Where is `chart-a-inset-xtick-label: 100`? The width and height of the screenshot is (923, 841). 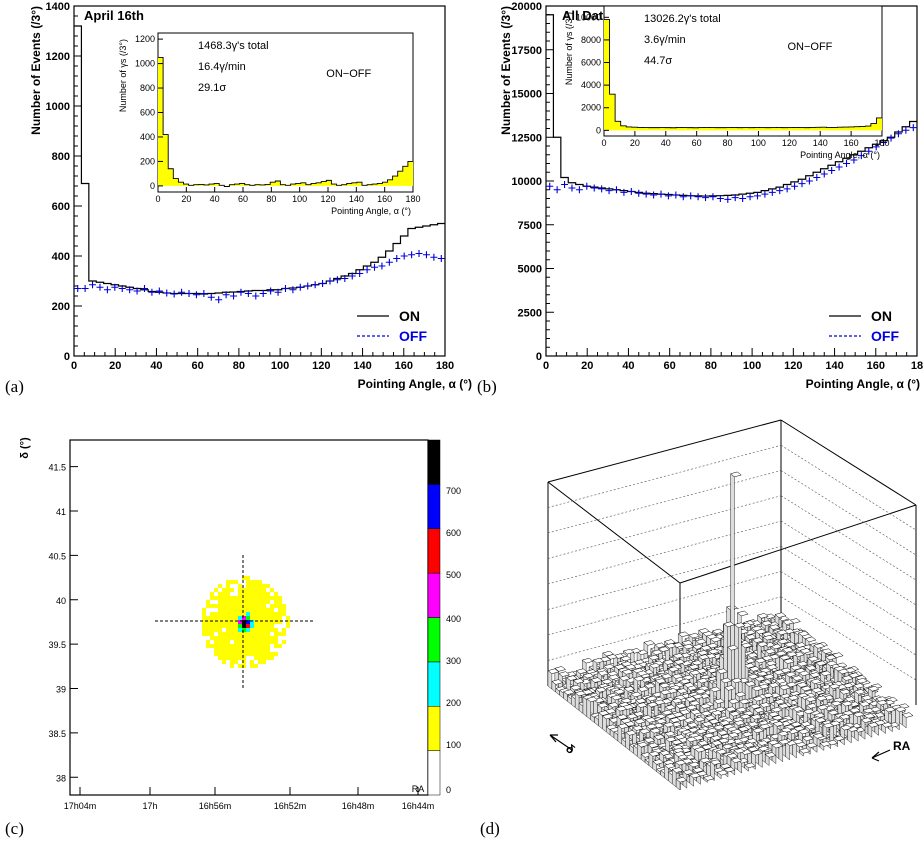 chart-a-inset-xtick-label: 100 is located at coordinates (299, 199).